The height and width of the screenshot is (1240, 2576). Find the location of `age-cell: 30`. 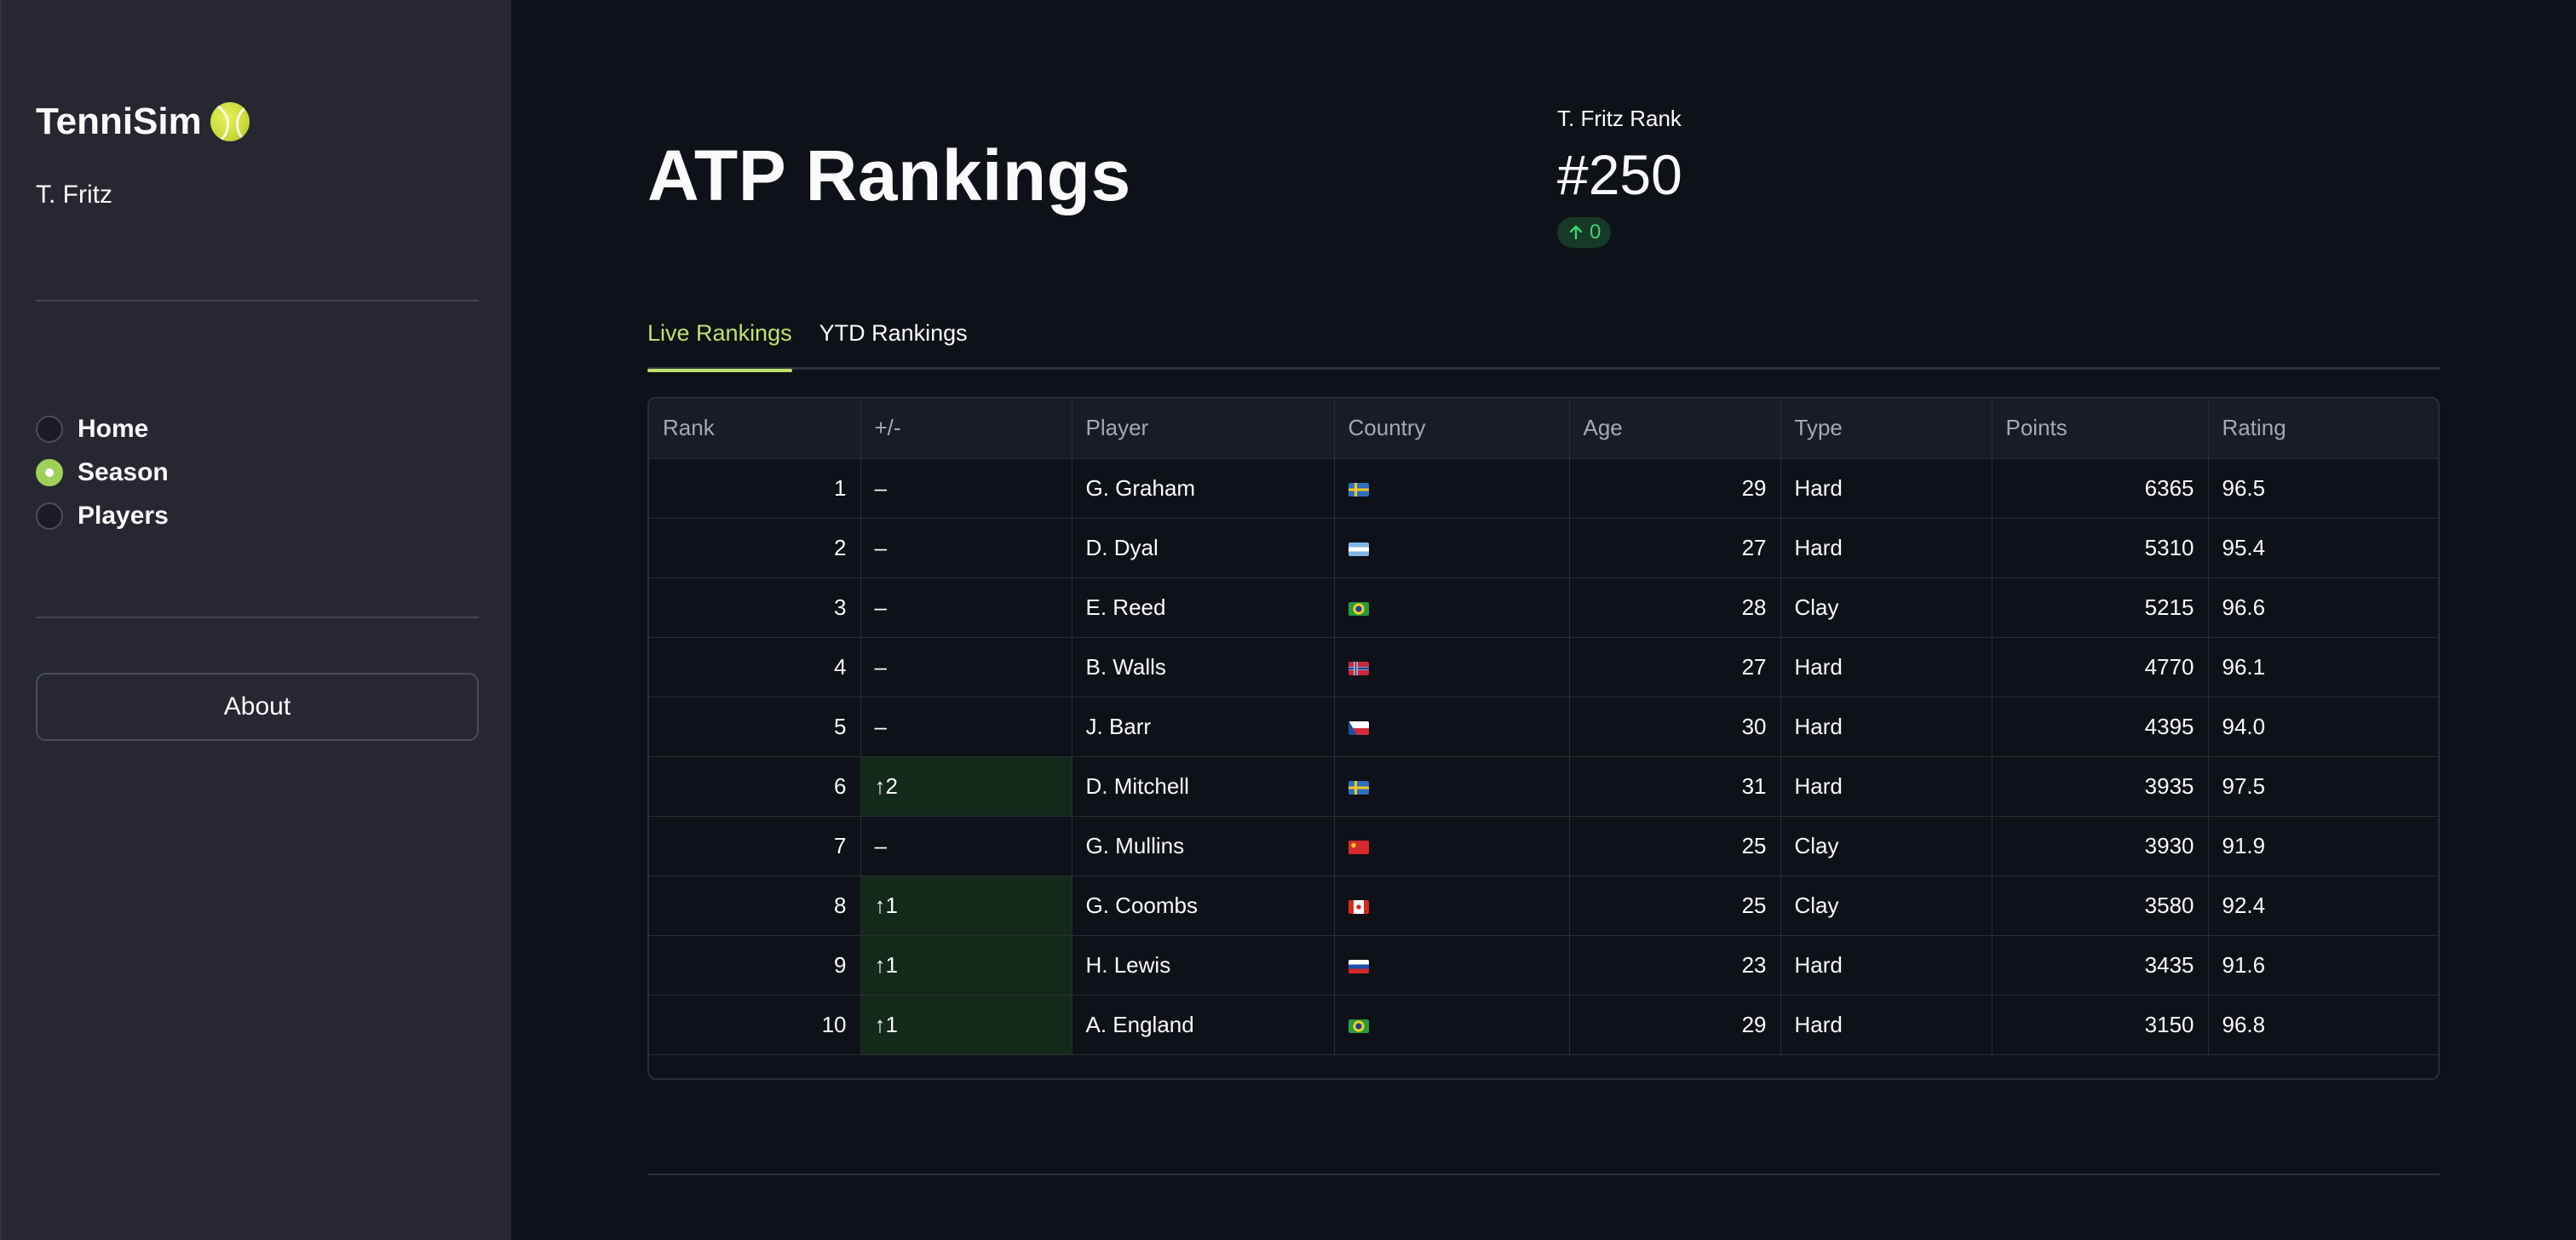

age-cell: 30 is located at coordinates (1675, 727).